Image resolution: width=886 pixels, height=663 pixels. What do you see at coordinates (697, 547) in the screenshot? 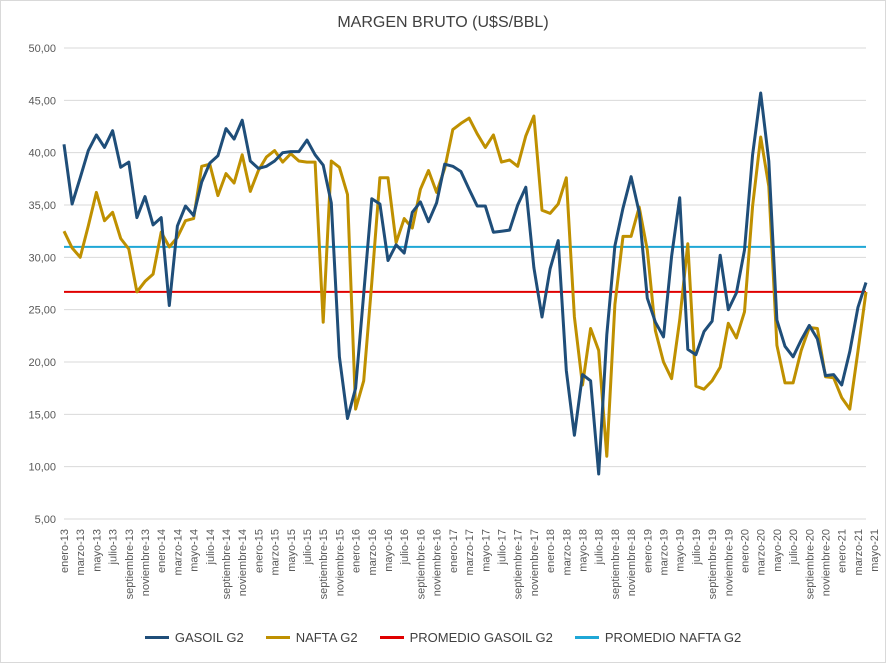
I see `x-tick-label: julio-19` at bounding box center [697, 547].